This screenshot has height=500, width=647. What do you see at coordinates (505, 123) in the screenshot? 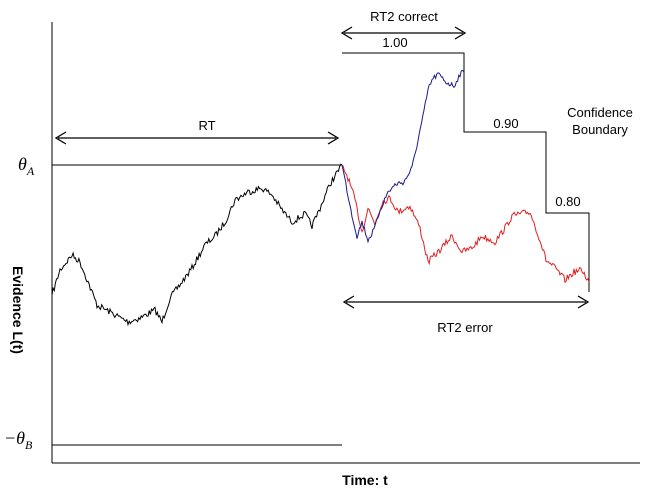
I see `confidence-level-090: 0.90` at bounding box center [505, 123].